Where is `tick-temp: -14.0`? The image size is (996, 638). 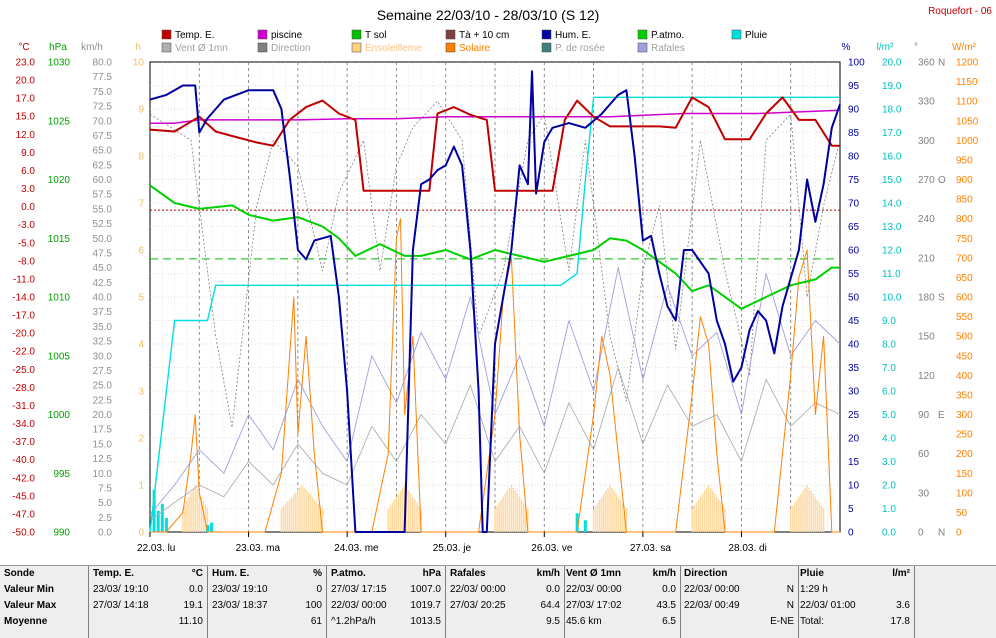 tick-temp: -14.0 is located at coordinates (23, 298).